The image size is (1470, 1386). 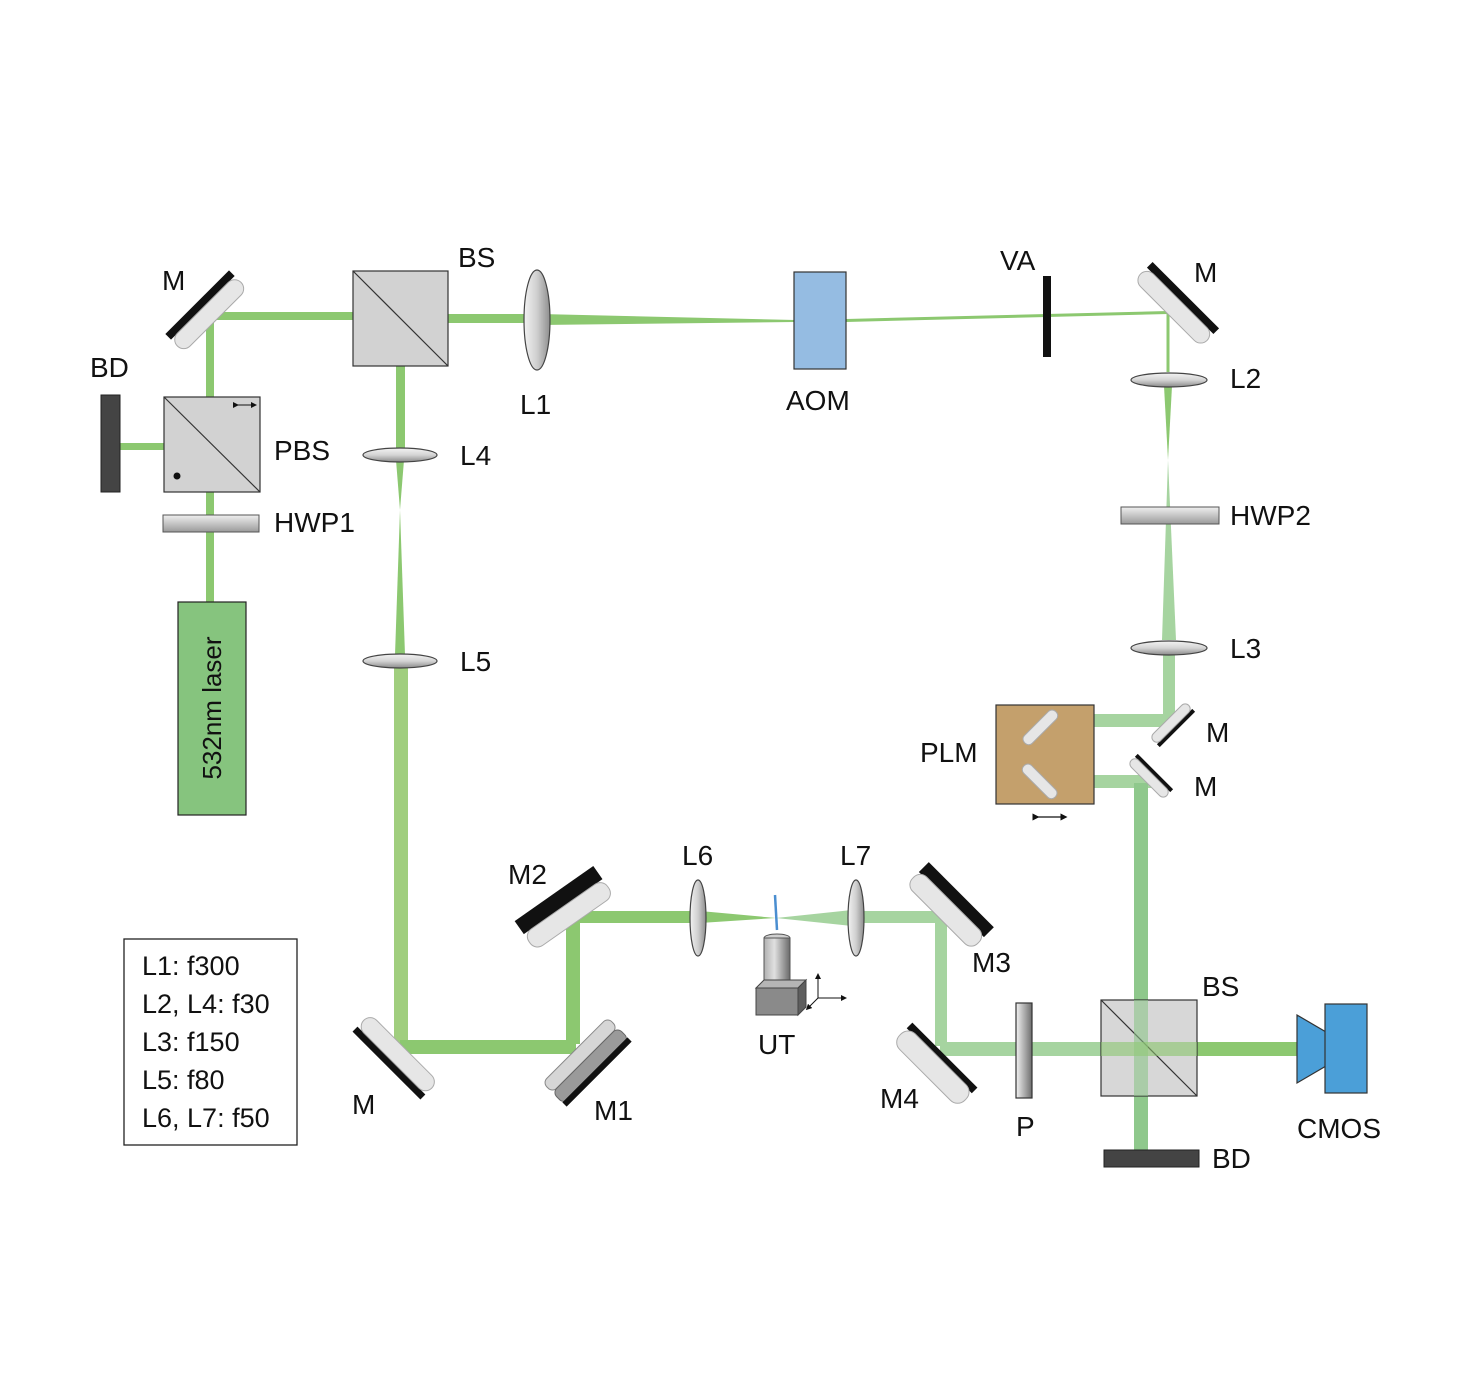 I want to click on lens-l7, so click(x=856, y=918).